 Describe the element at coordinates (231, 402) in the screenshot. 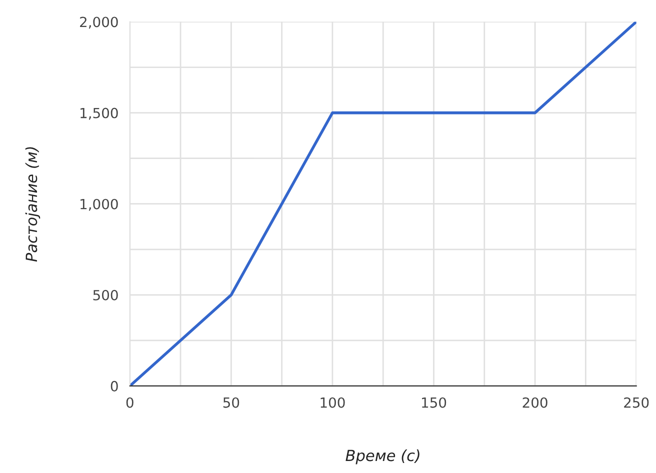

I see `x-tick-label: 50` at that location.